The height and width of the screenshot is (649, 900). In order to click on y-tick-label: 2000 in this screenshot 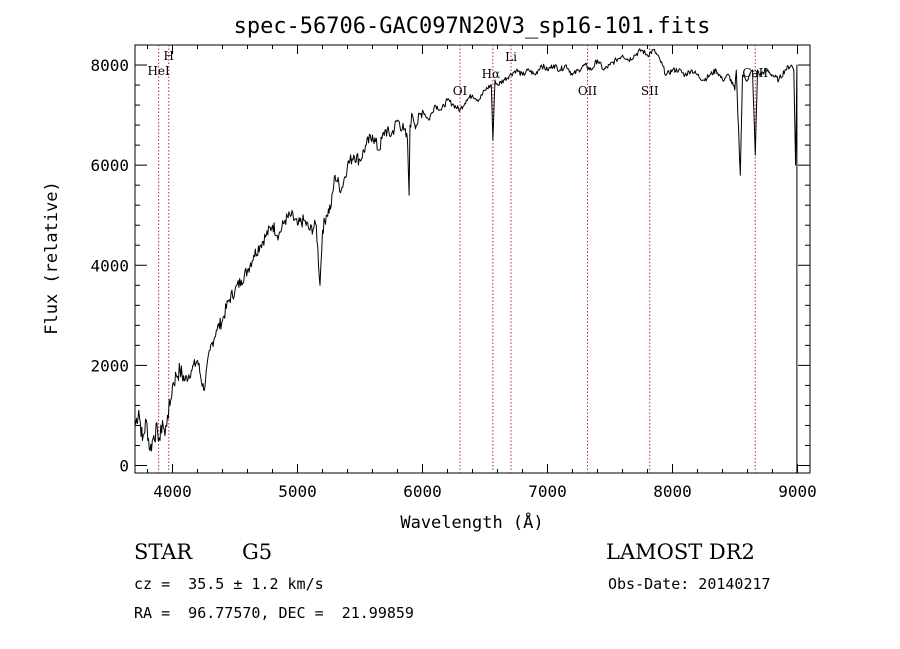, I will do `click(109, 365)`.